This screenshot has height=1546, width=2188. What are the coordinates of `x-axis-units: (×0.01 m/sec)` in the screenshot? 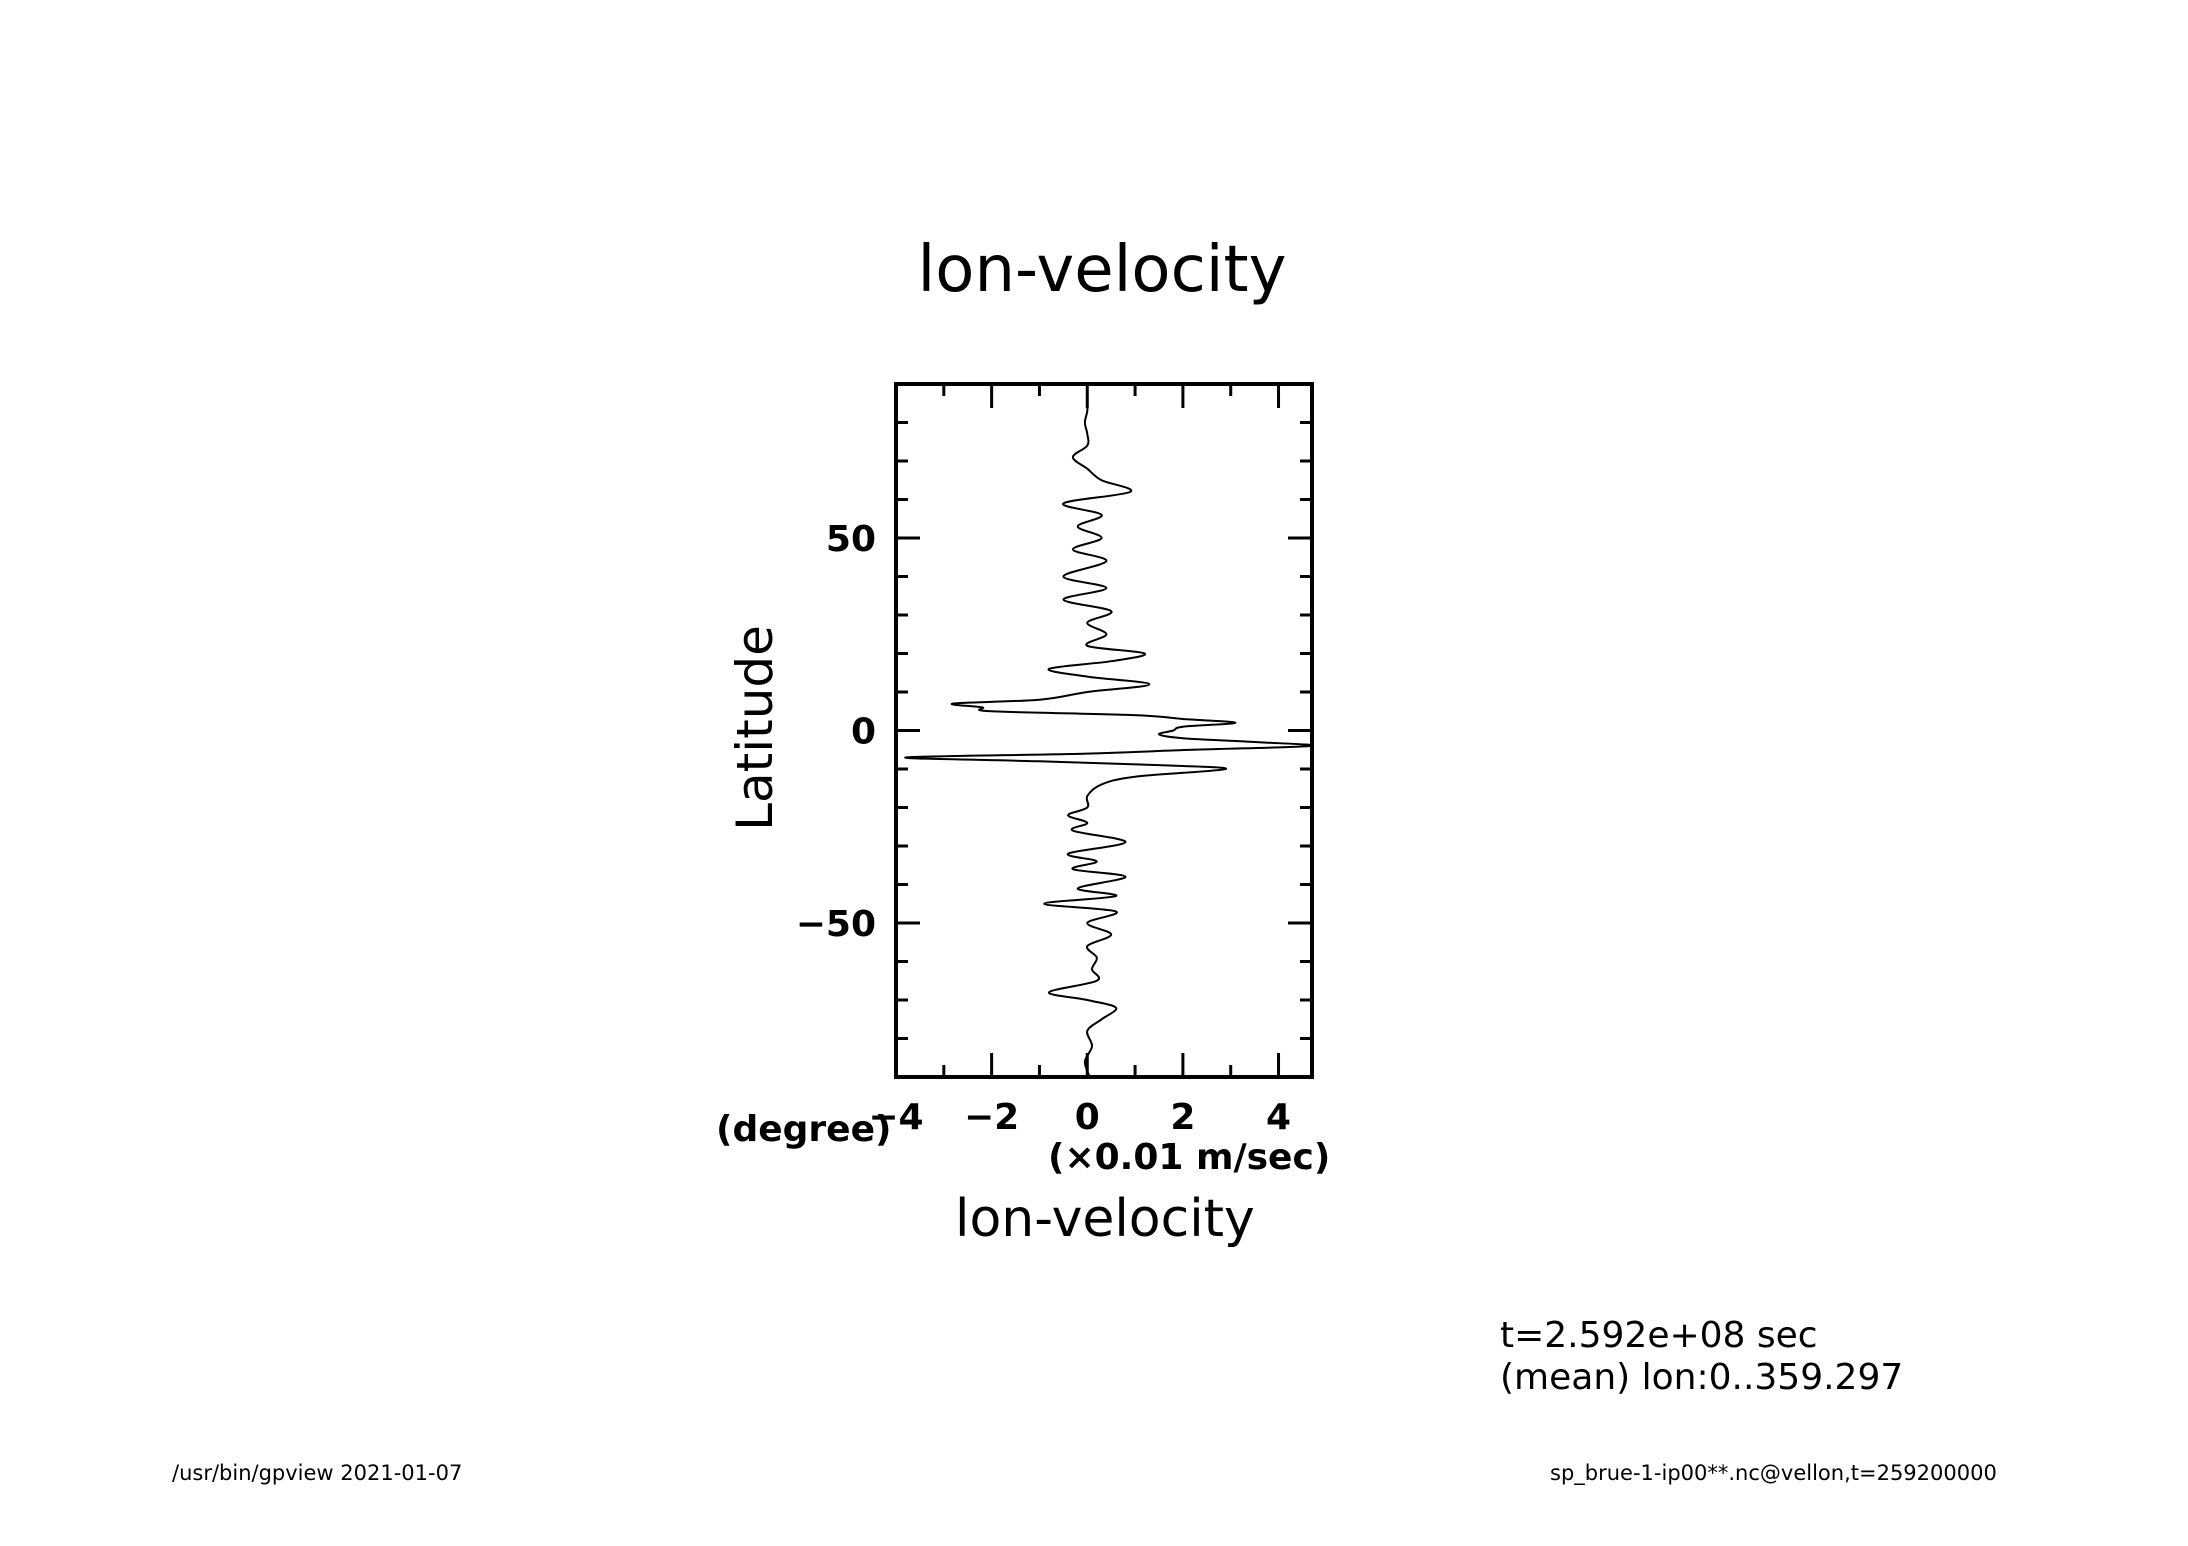 It's located at (1189, 1157).